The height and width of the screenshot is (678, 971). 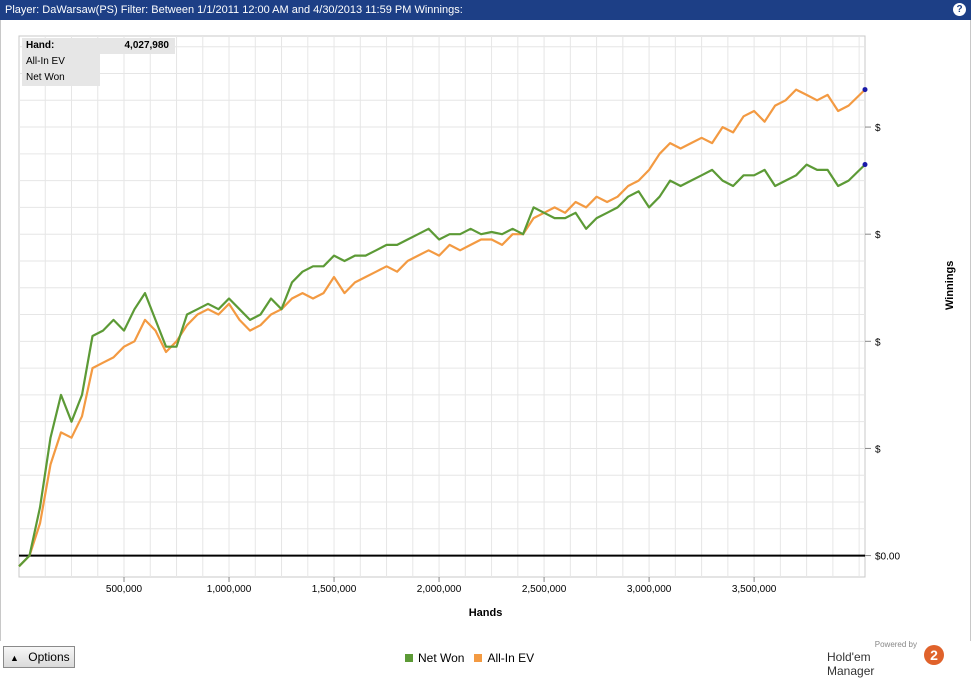 What do you see at coordinates (469, 658) in the screenshot?
I see `chart-legend: Net Won All-In EV` at bounding box center [469, 658].